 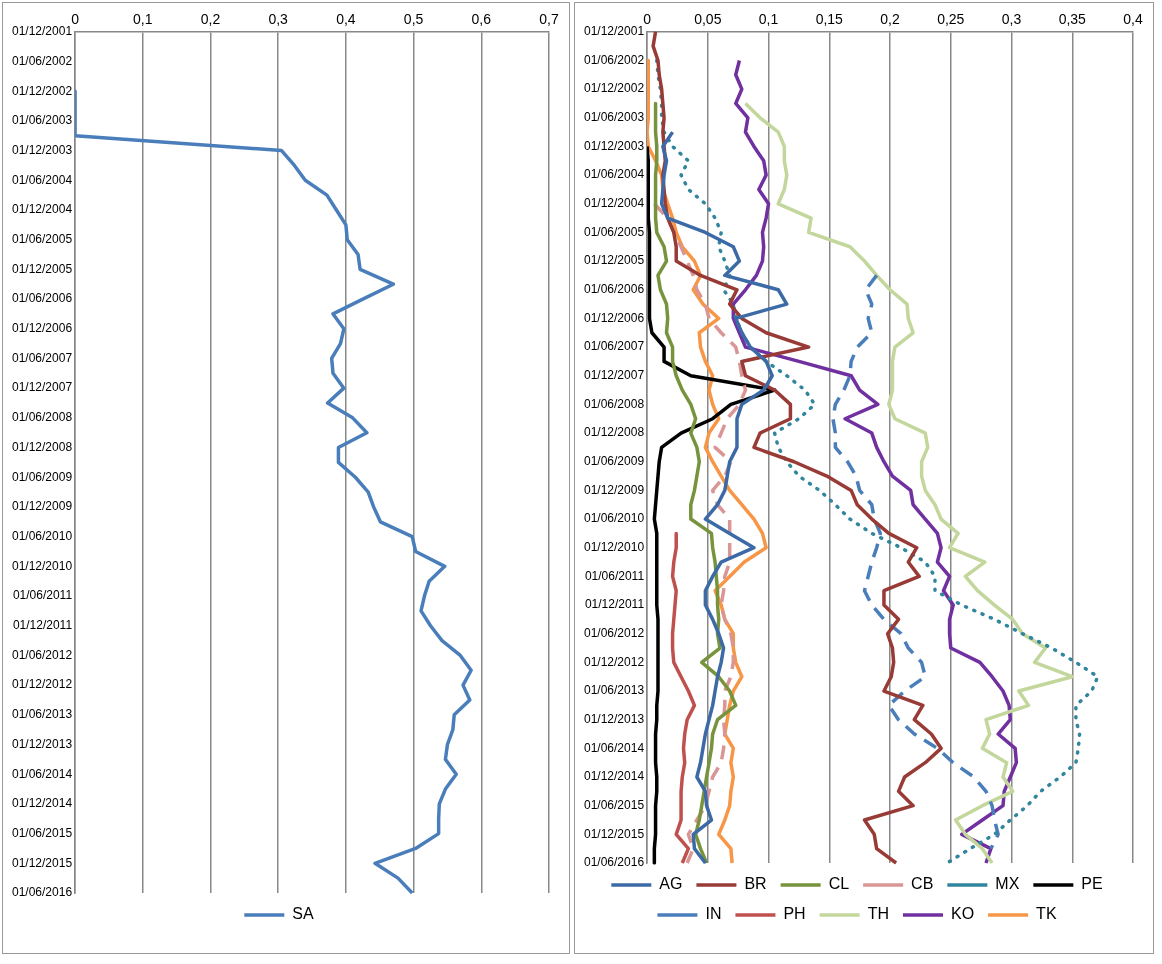 What do you see at coordinates (413, 19) in the screenshot?
I see `x-tick-label: 0,5` at bounding box center [413, 19].